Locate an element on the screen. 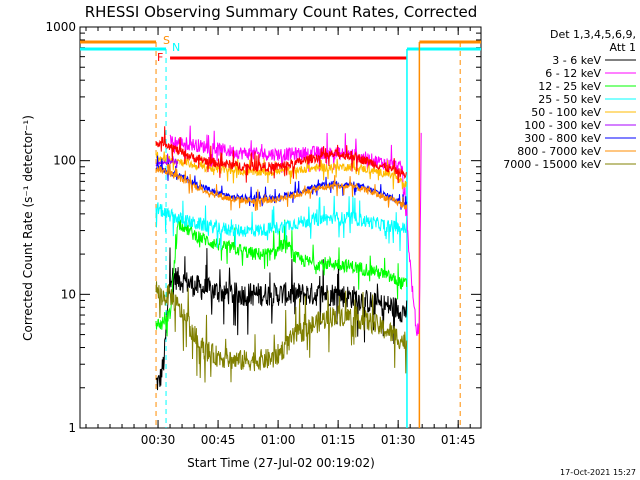 Image resolution: width=640 pixels, height=480 pixels. x-axis-label: Start Time (27-Jul-02 00:19:02) is located at coordinates (281, 463).